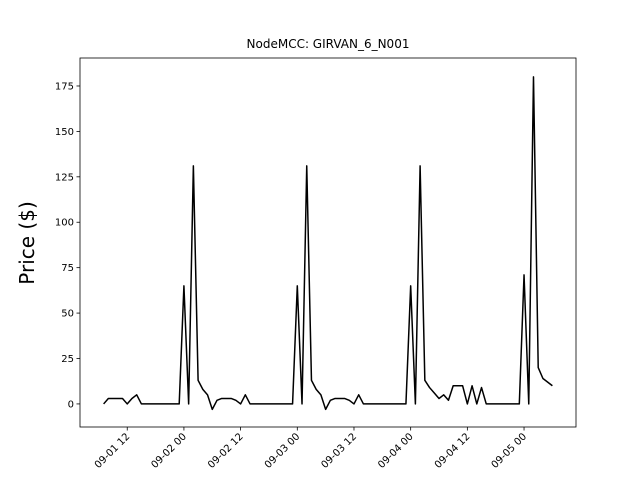  What do you see at coordinates (510, 451) in the screenshot?
I see `x-tick-label: 09-05 00` at bounding box center [510, 451].